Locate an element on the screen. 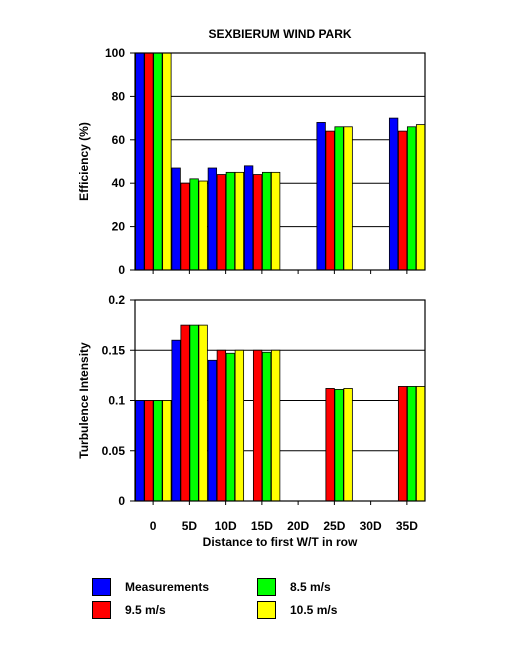 This screenshot has height=650, width=510. x-tick-label: 5D is located at coordinates (190, 526).